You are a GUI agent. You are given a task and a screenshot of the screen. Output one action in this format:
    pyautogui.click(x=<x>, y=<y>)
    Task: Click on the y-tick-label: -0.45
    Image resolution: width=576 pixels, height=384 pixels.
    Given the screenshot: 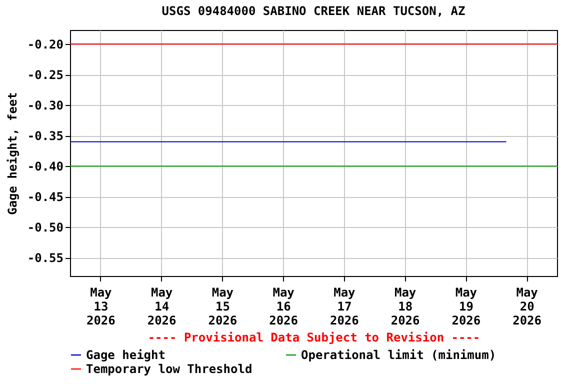 What is the action you would take?
    pyautogui.click(x=45, y=197)
    